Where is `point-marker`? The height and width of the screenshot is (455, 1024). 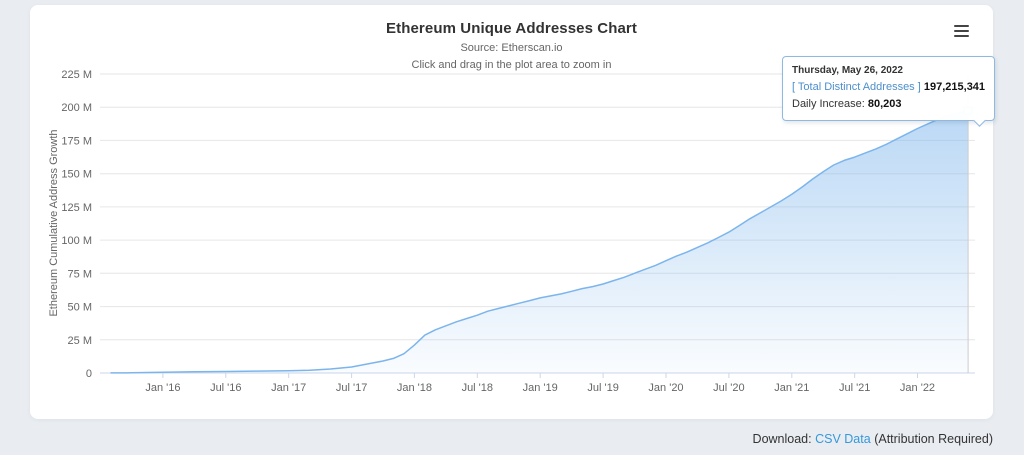 point-marker is located at coordinates (968, 110).